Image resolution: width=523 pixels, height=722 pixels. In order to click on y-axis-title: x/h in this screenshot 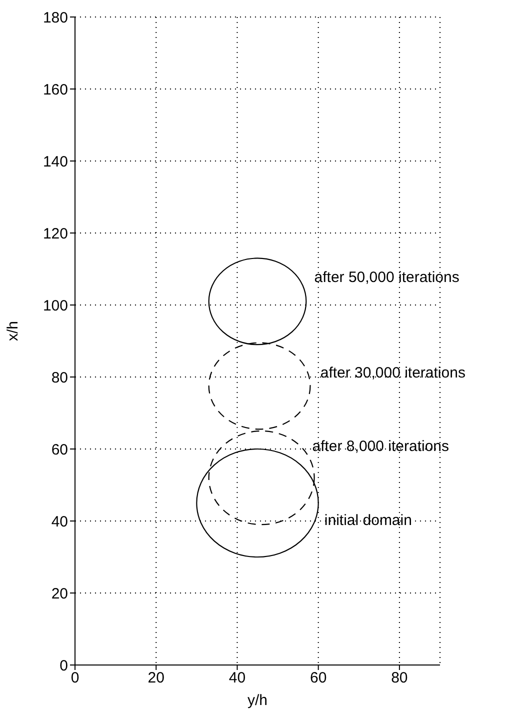, I will do `click(13, 330)`.